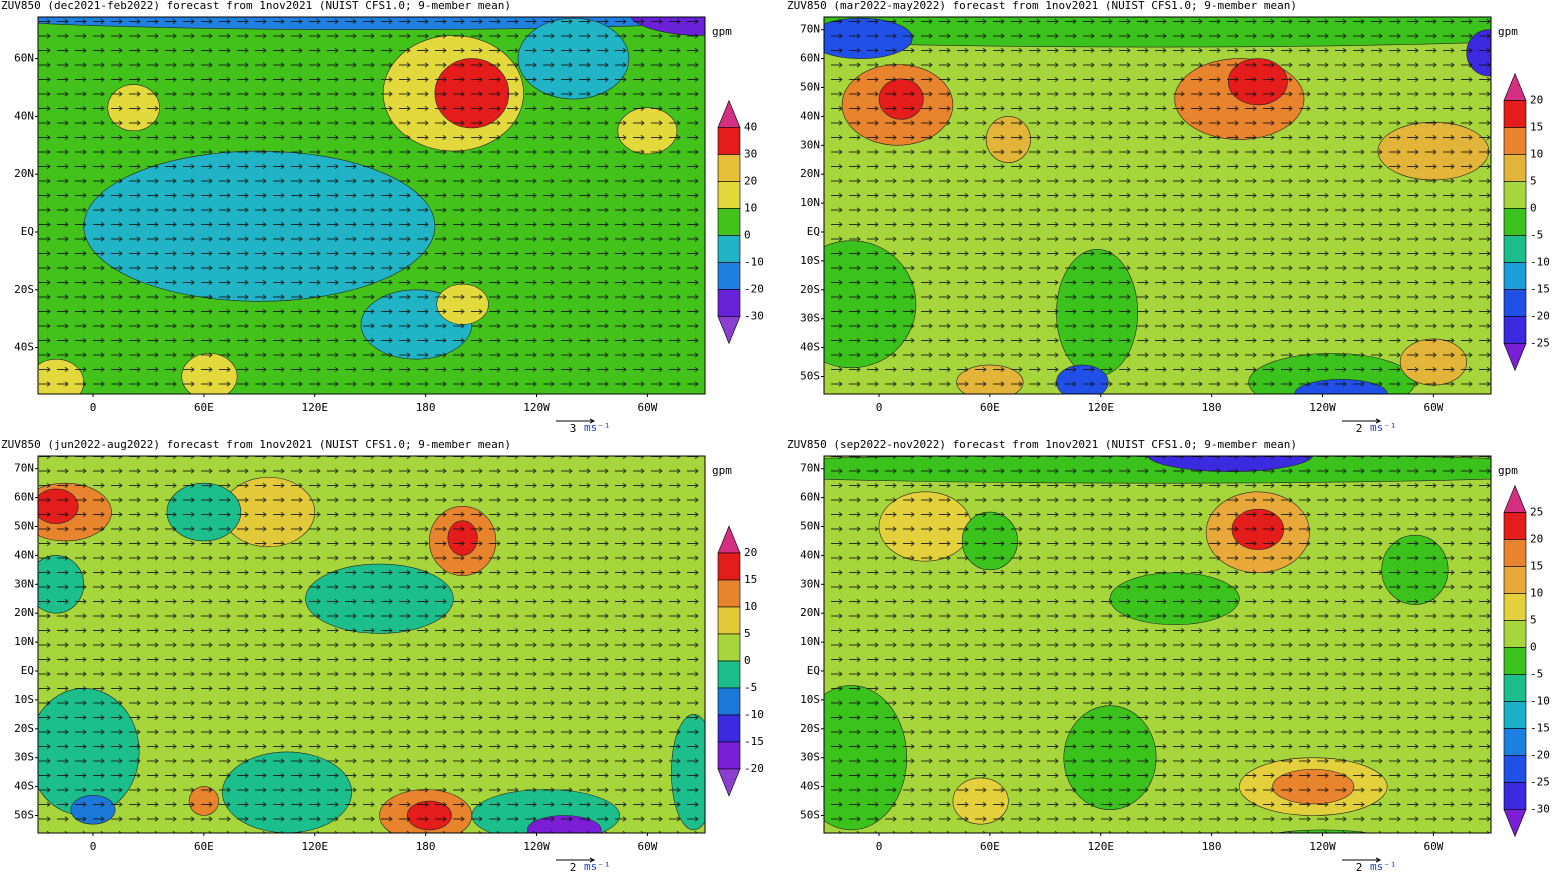 The height and width of the screenshot is (873, 1554). What do you see at coordinates (24, 526) in the screenshot?
I see `lat-label: 50N` at bounding box center [24, 526].